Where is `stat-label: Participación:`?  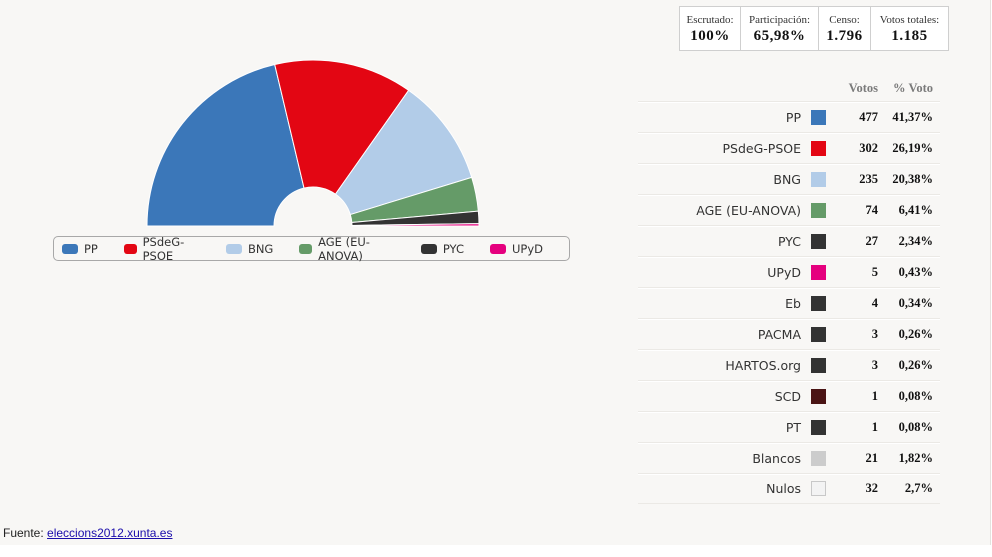
stat-label: Participación: is located at coordinates (779, 20).